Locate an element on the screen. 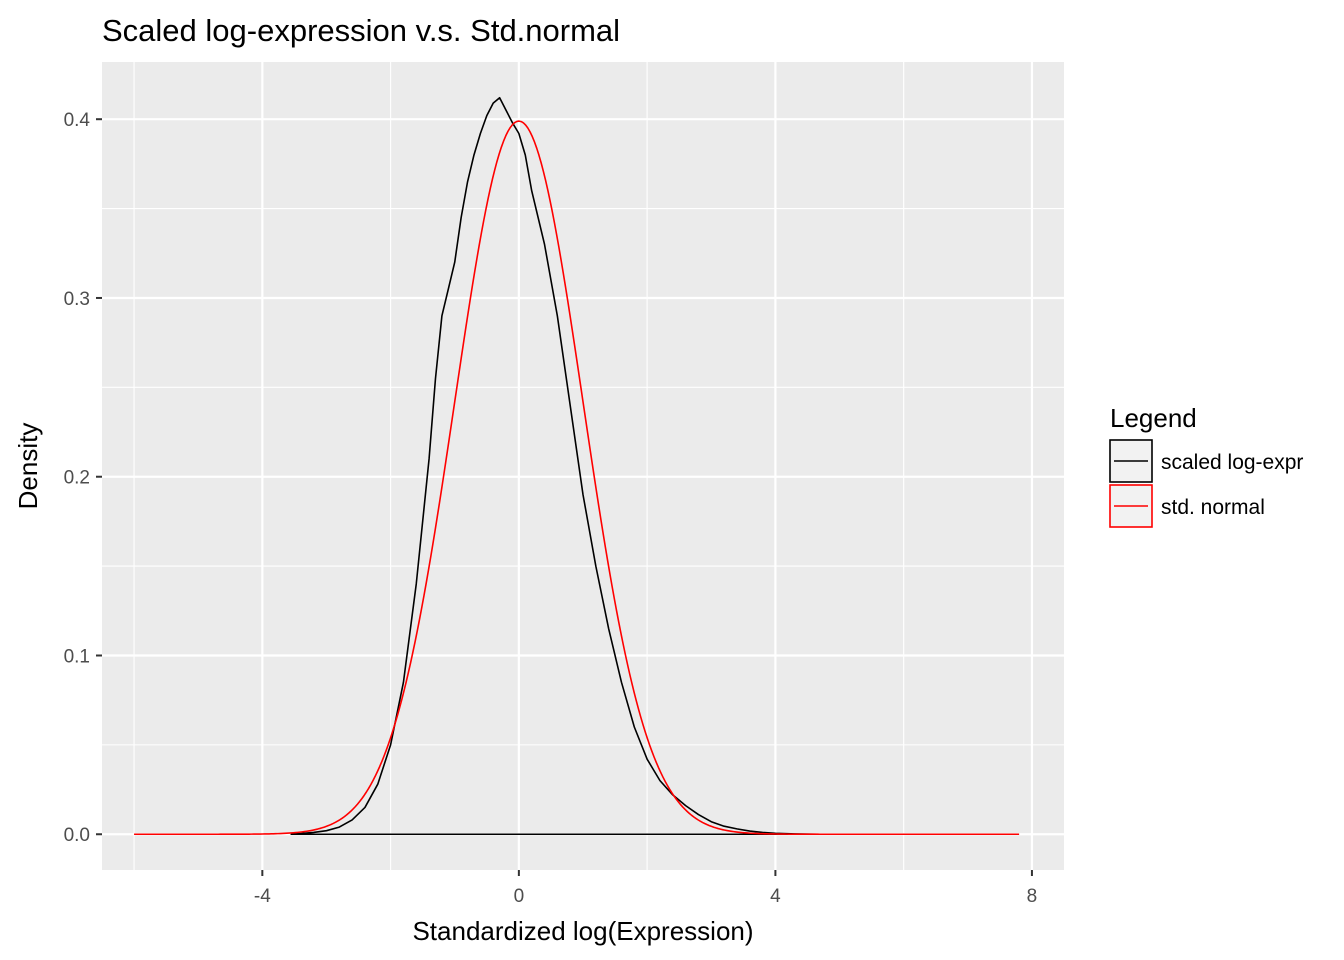 Image resolution: width=1344 pixels, height=960 pixels. legend-title: Legend is located at coordinates (1153, 418).